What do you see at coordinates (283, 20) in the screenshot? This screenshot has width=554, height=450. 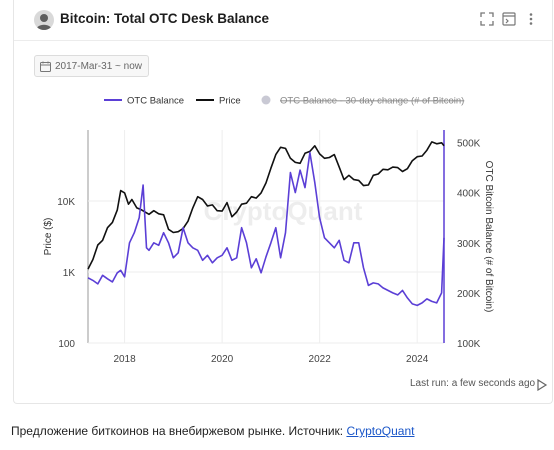 I see `card-header: Bitcoin: Total OTC Desk Balance` at bounding box center [283, 20].